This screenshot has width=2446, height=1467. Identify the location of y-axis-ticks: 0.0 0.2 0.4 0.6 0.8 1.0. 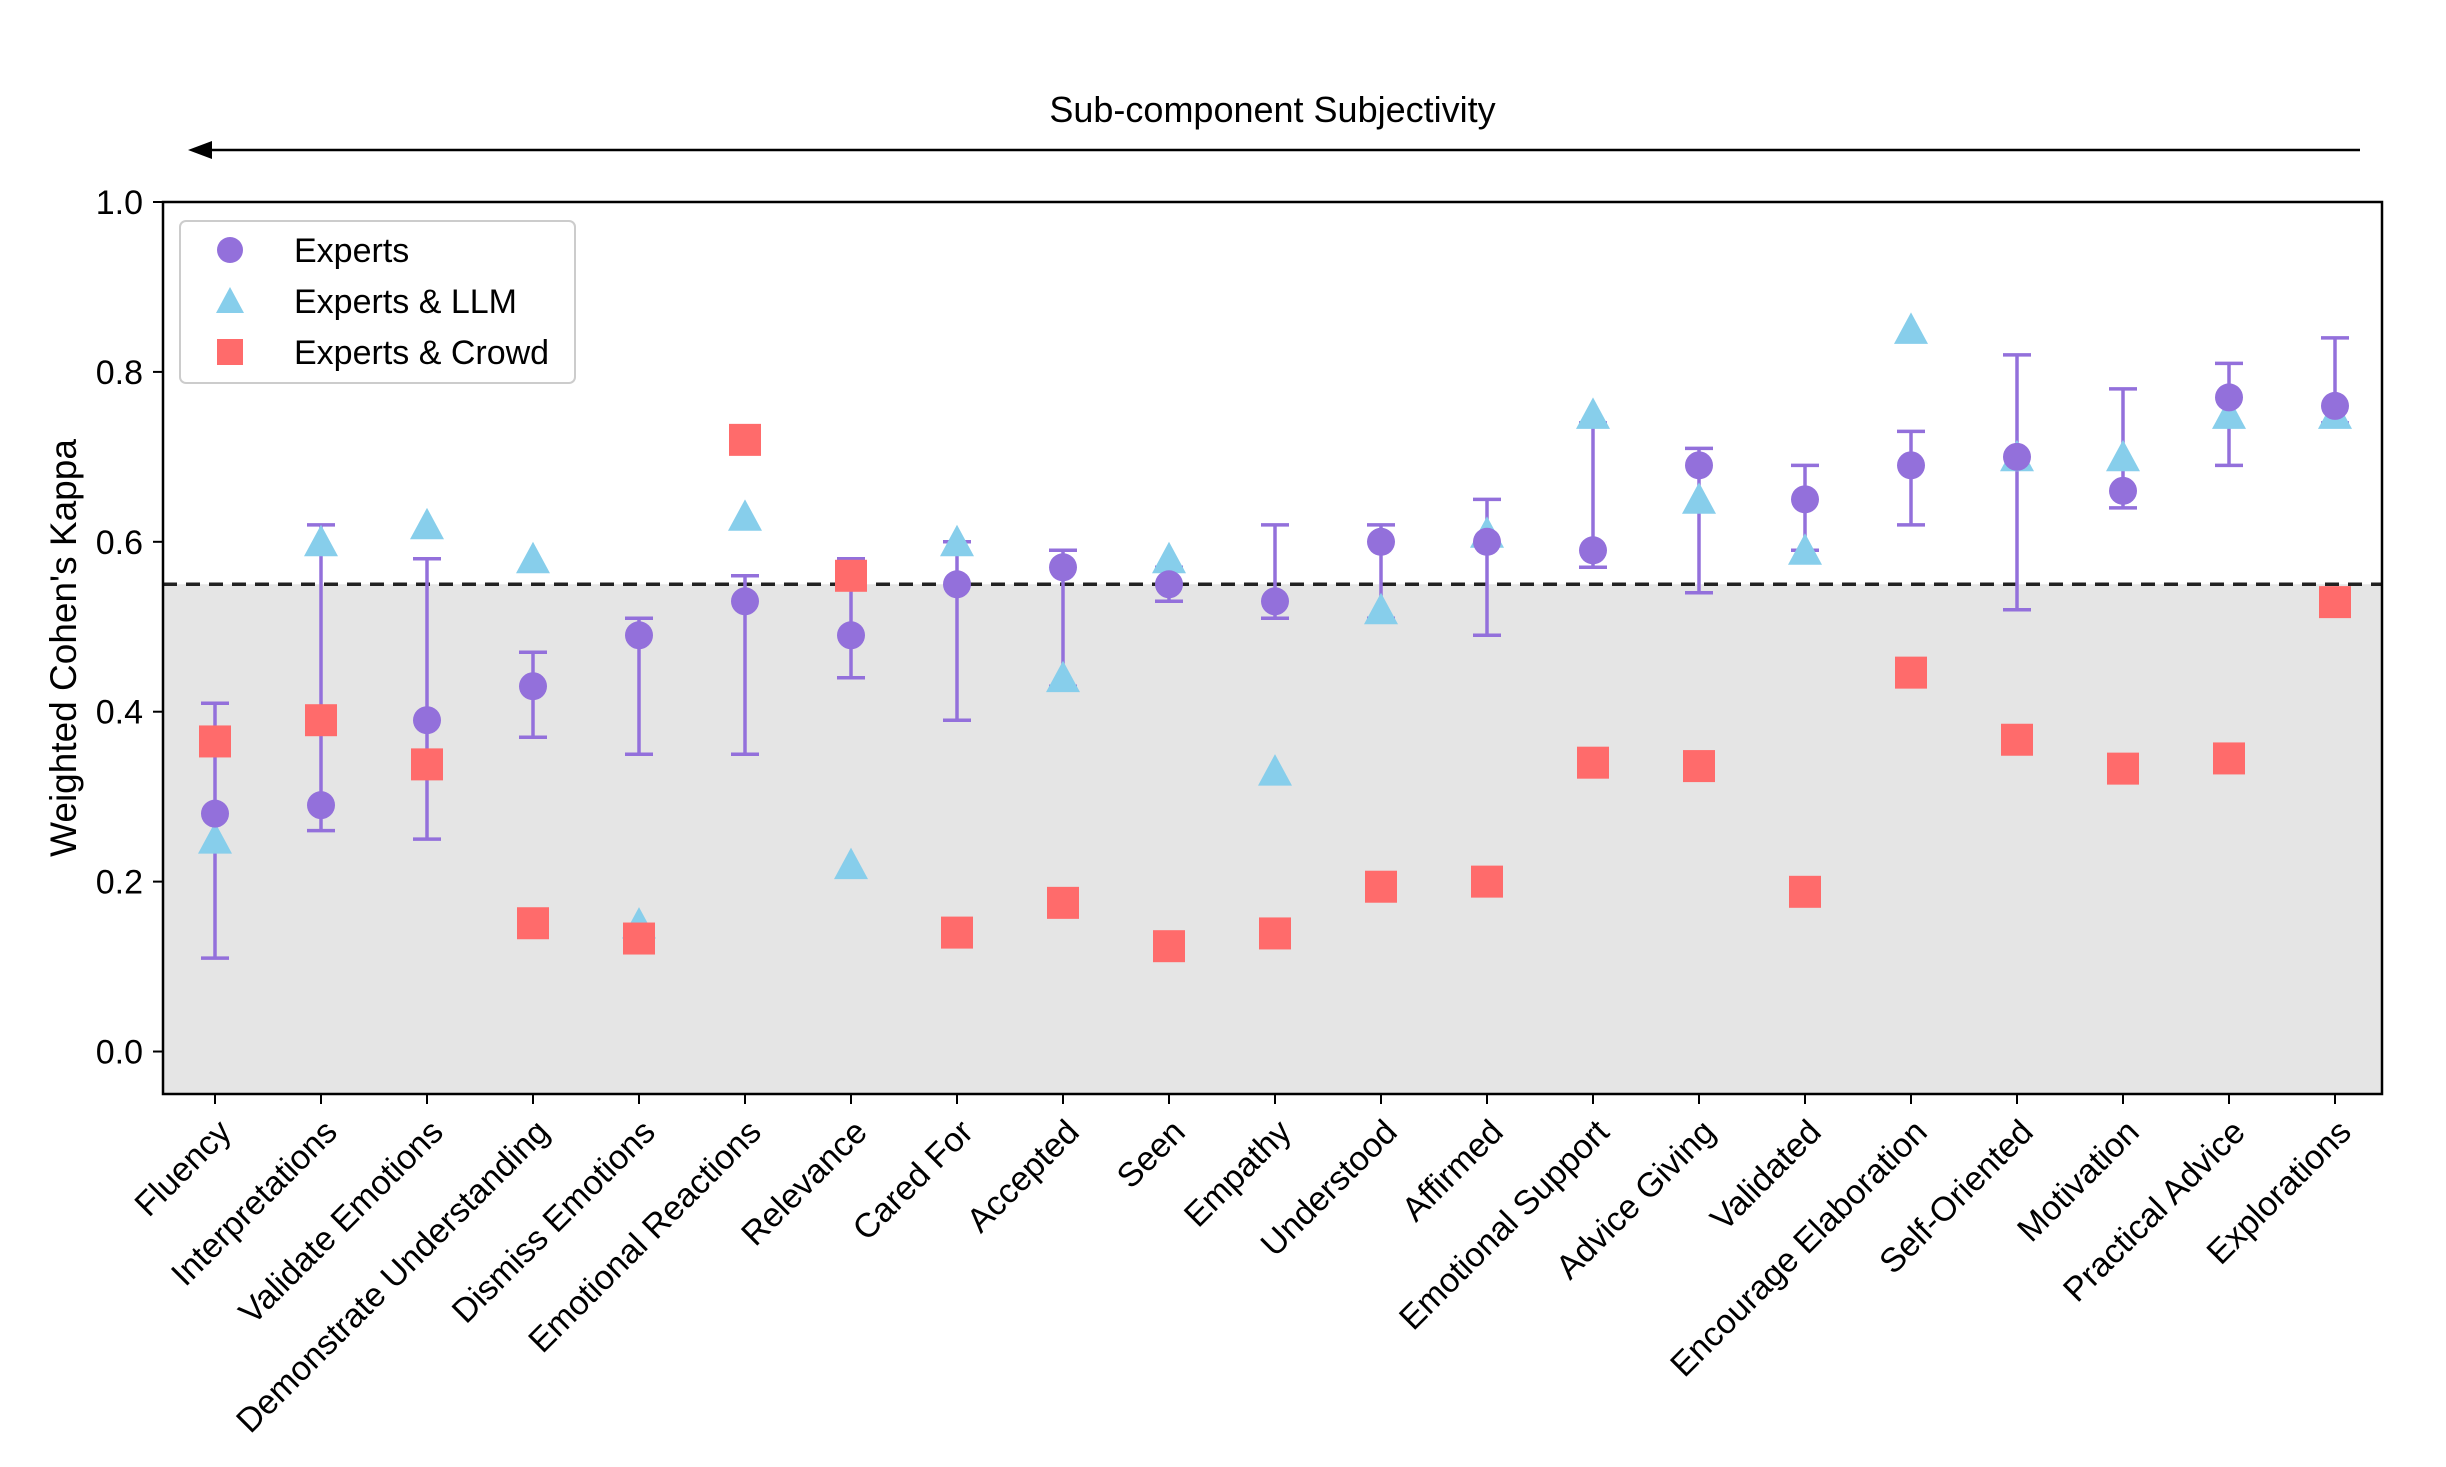
(129, 628).